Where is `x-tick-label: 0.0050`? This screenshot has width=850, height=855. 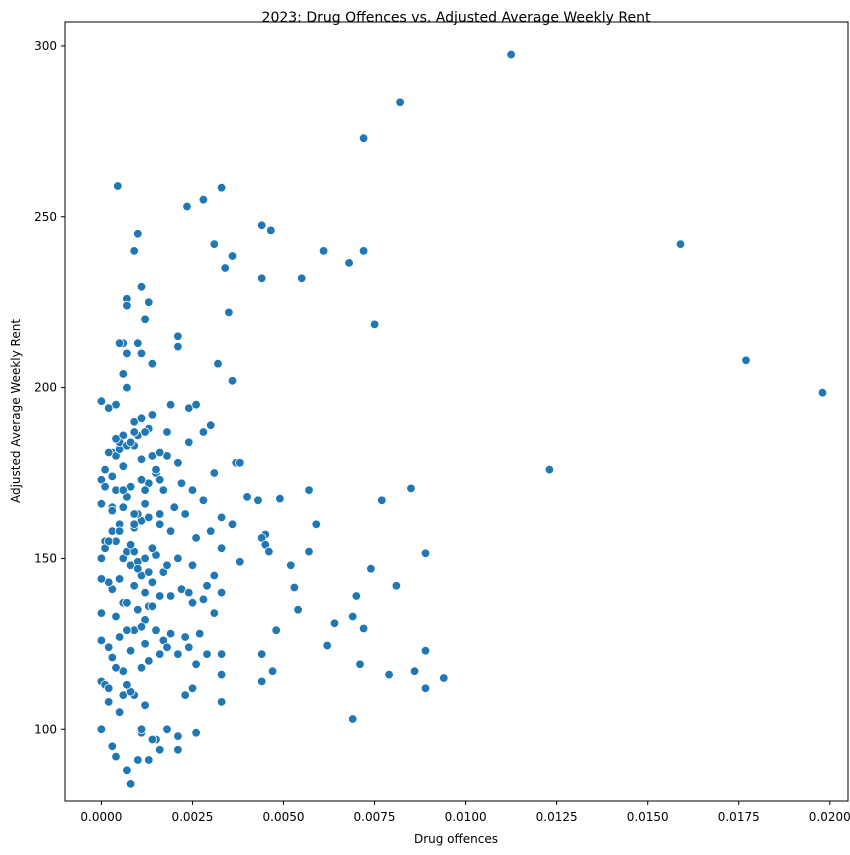
x-tick-label: 0.0050 is located at coordinates (284, 817).